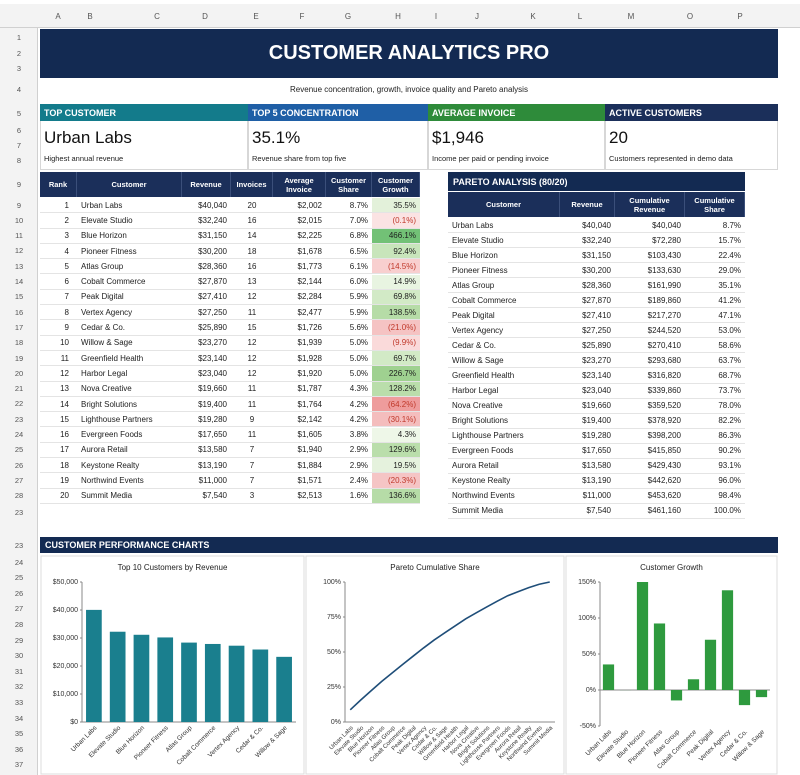 This screenshot has width=800, height=775. What do you see at coordinates (19, 236) in the screenshot?
I see `row-number: 11` at bounding box center [19, 236].